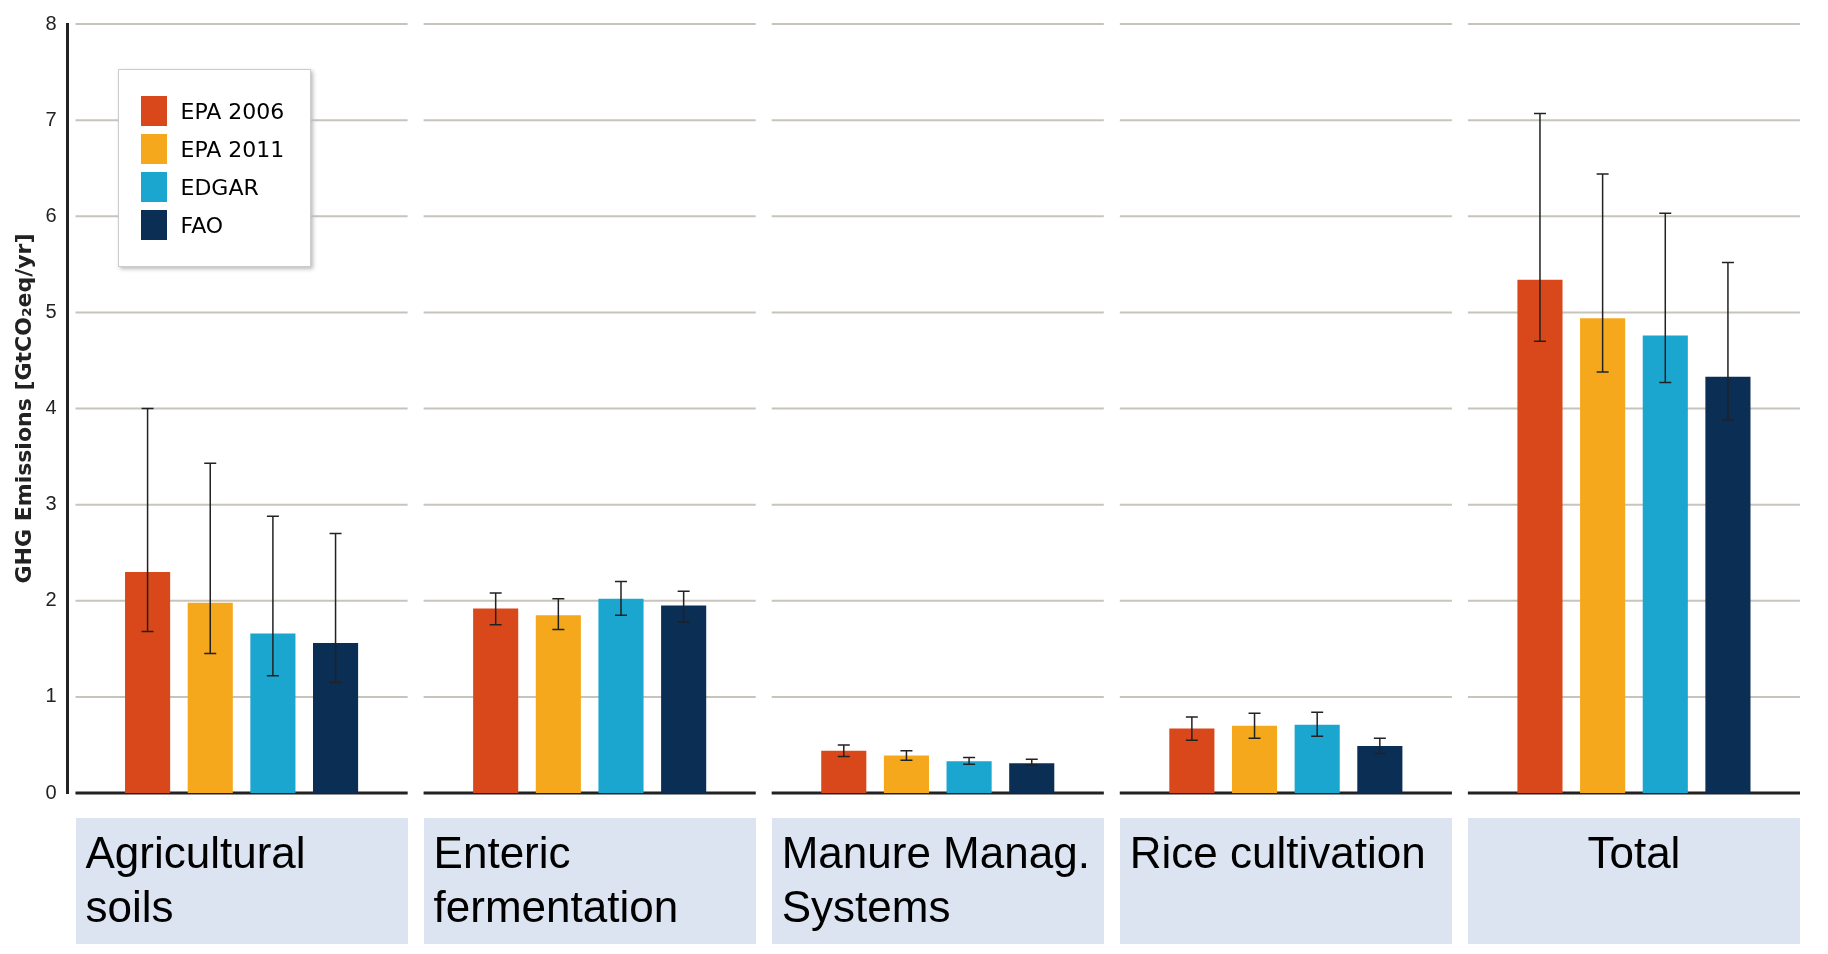 The height and width of the screenshot is (954, 1828). Describe the element at coordinates (589, 881) in the screenshot. I see `x-tick-label: Enteric fermentation` at that location.